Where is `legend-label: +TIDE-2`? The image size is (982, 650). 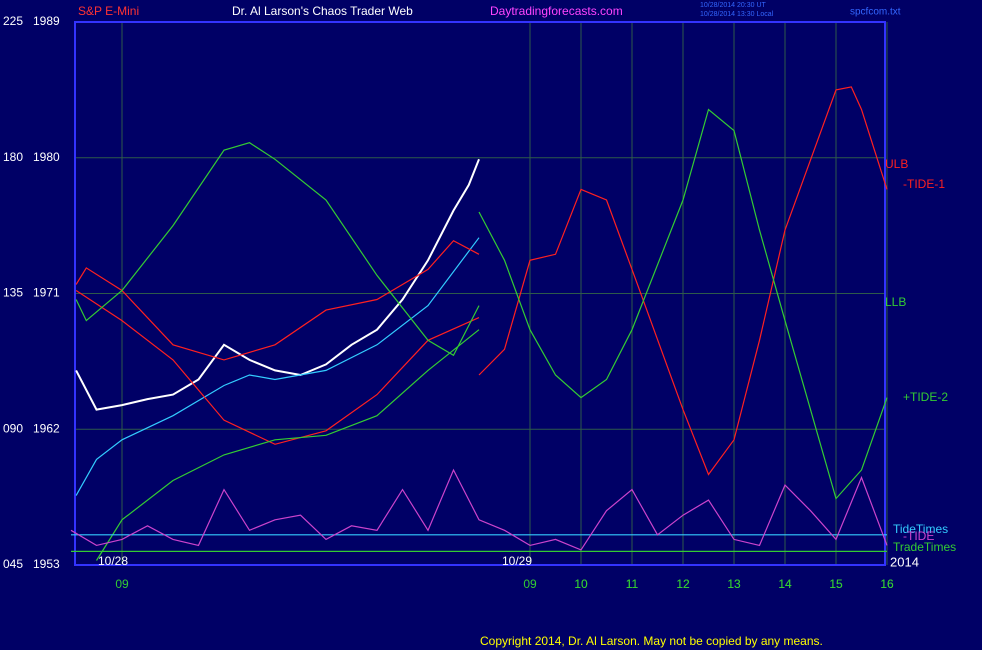 legend-label: +TIDE-2 is located at coordinates (925, 397).